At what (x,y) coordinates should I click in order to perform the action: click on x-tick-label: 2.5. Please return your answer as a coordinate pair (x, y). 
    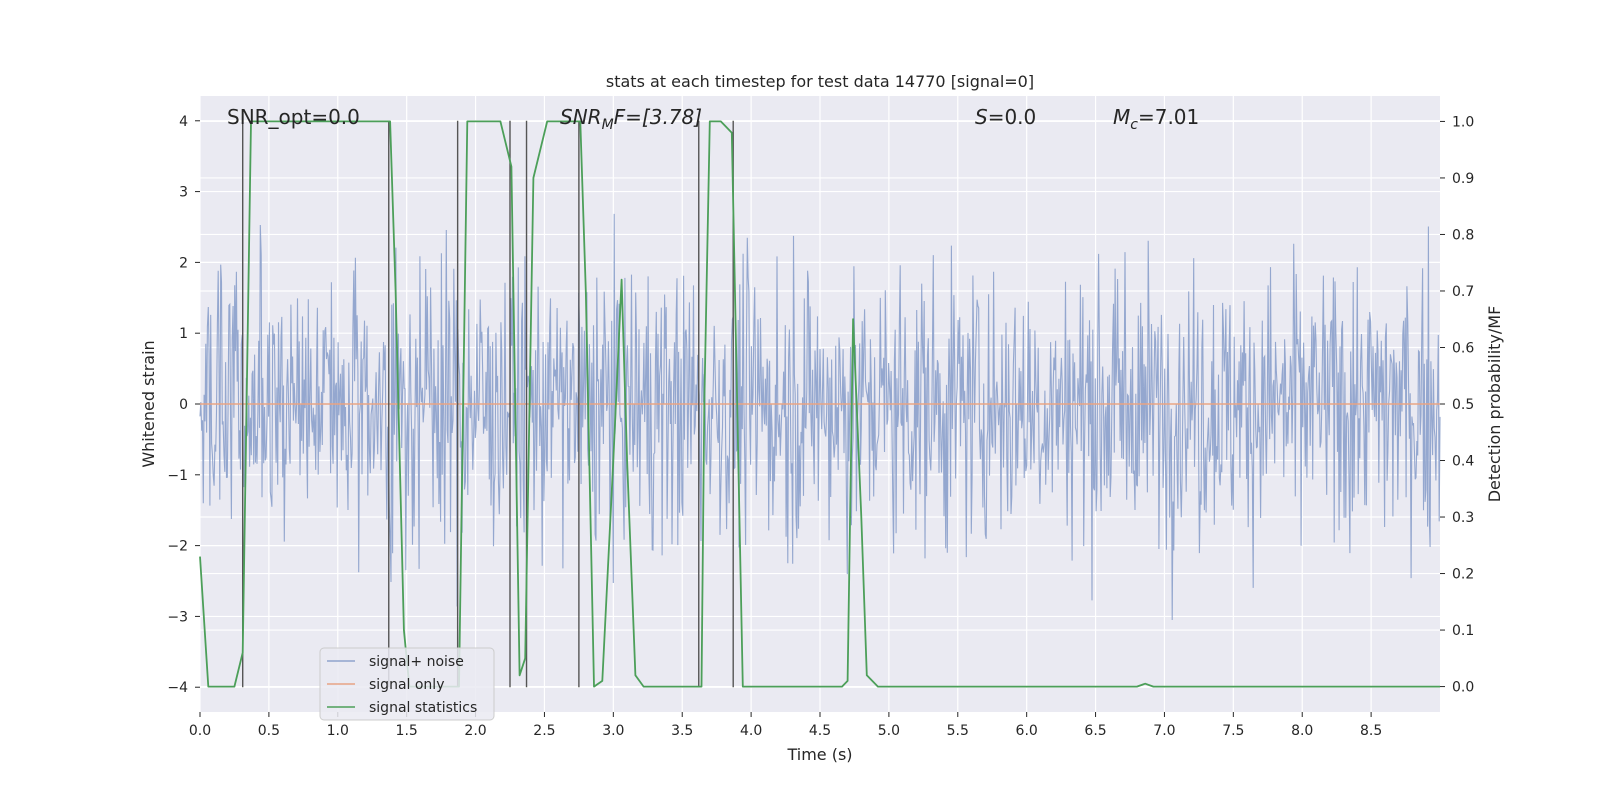
    Looking at the image, I should click on (544, 731).